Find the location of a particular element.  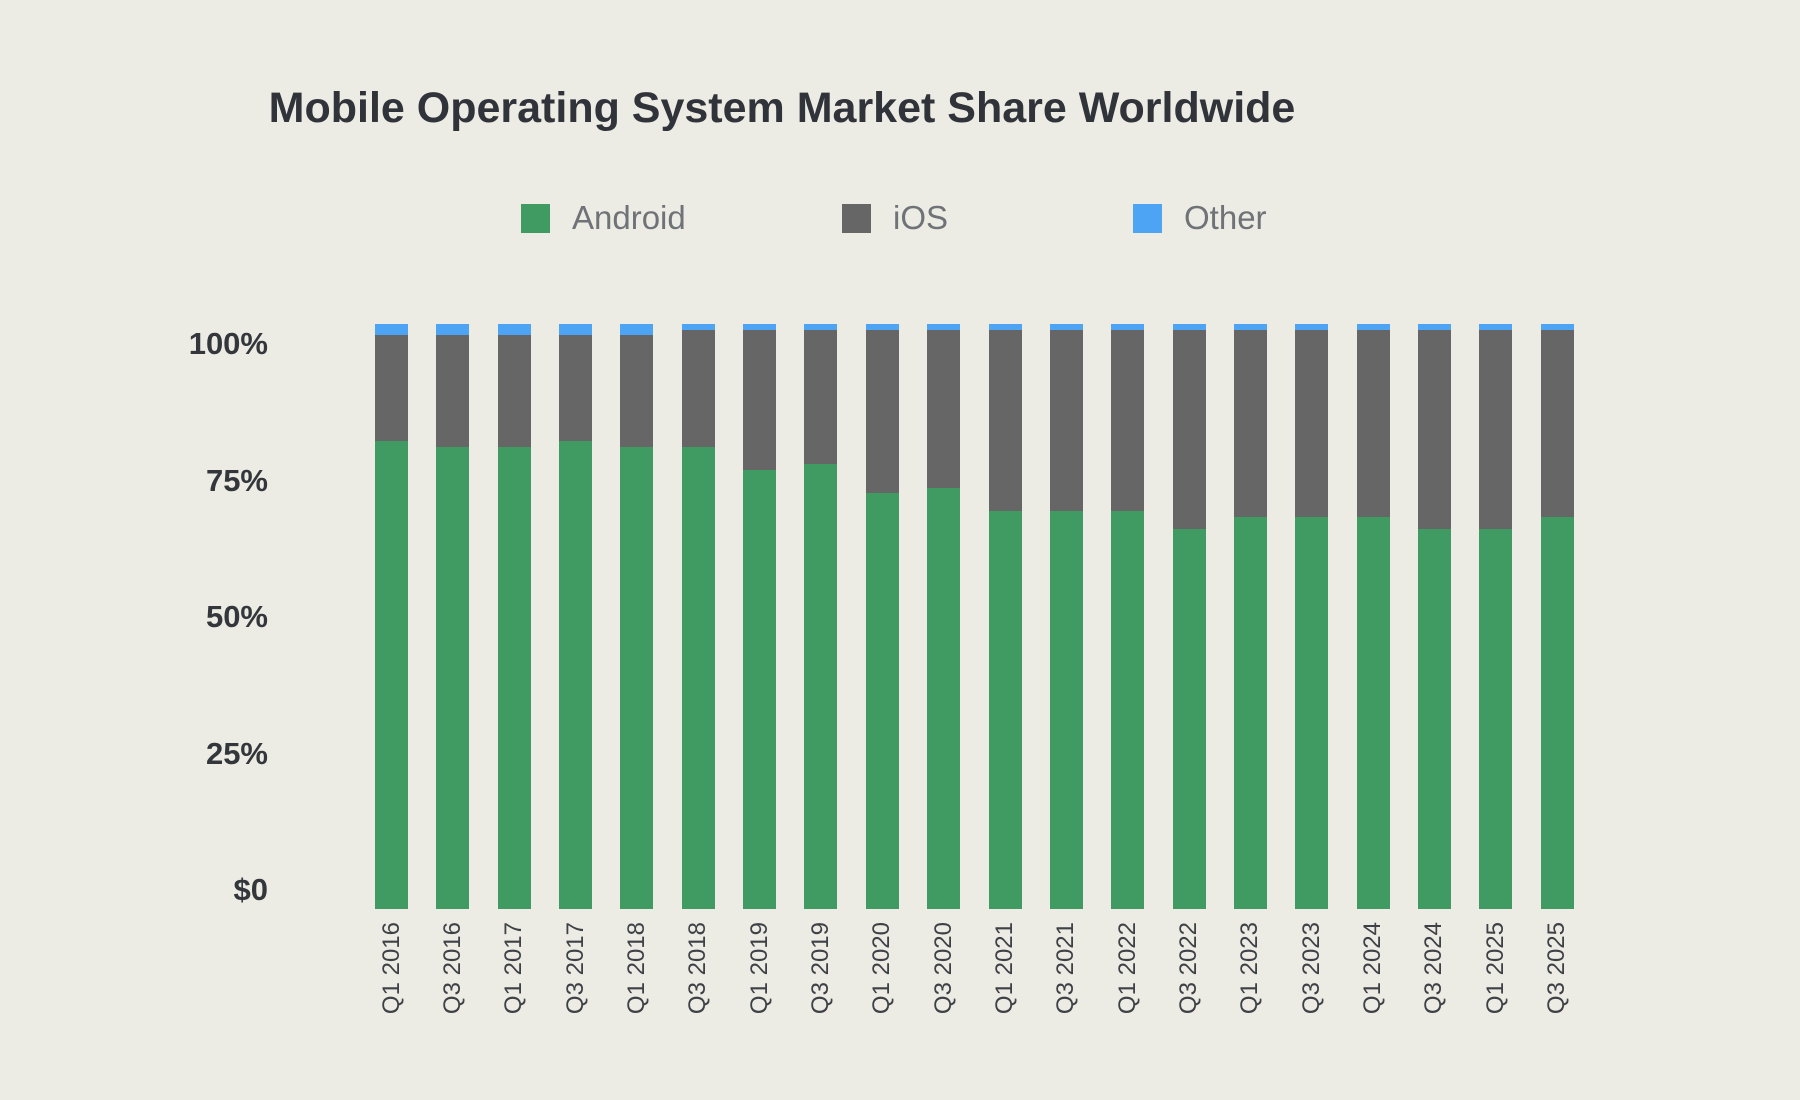

x-axis-label: Q1 2023 is located at coordinates (1250, 968).